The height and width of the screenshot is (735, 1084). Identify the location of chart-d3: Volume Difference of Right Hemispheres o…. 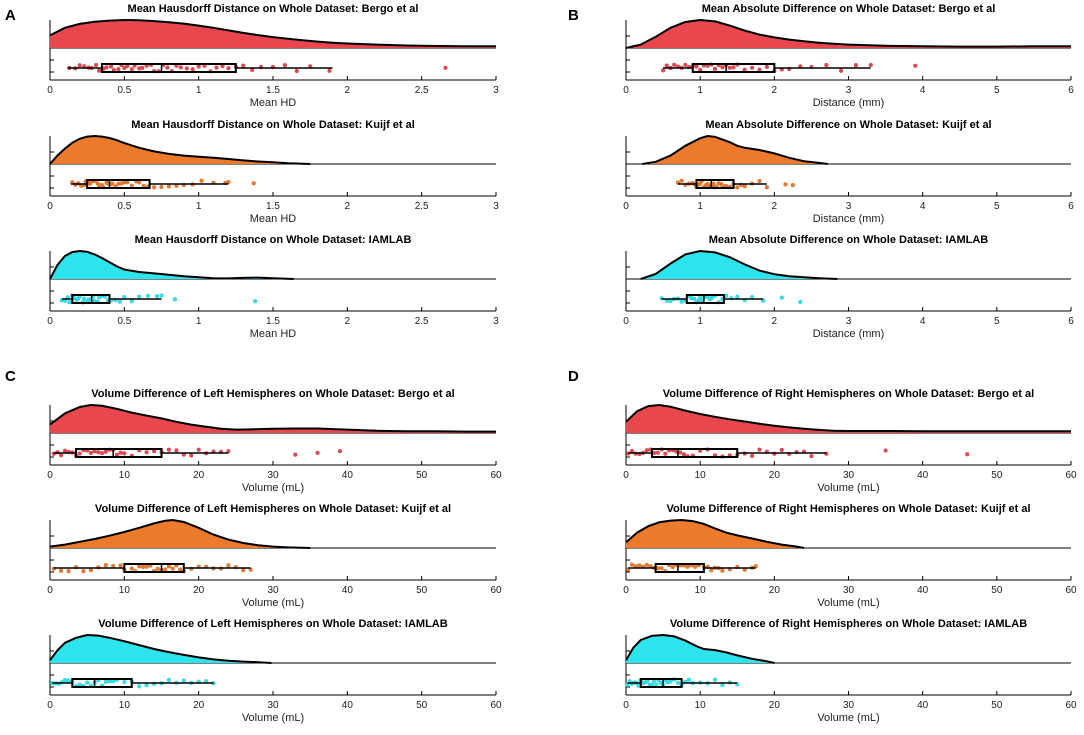
(850, 671).